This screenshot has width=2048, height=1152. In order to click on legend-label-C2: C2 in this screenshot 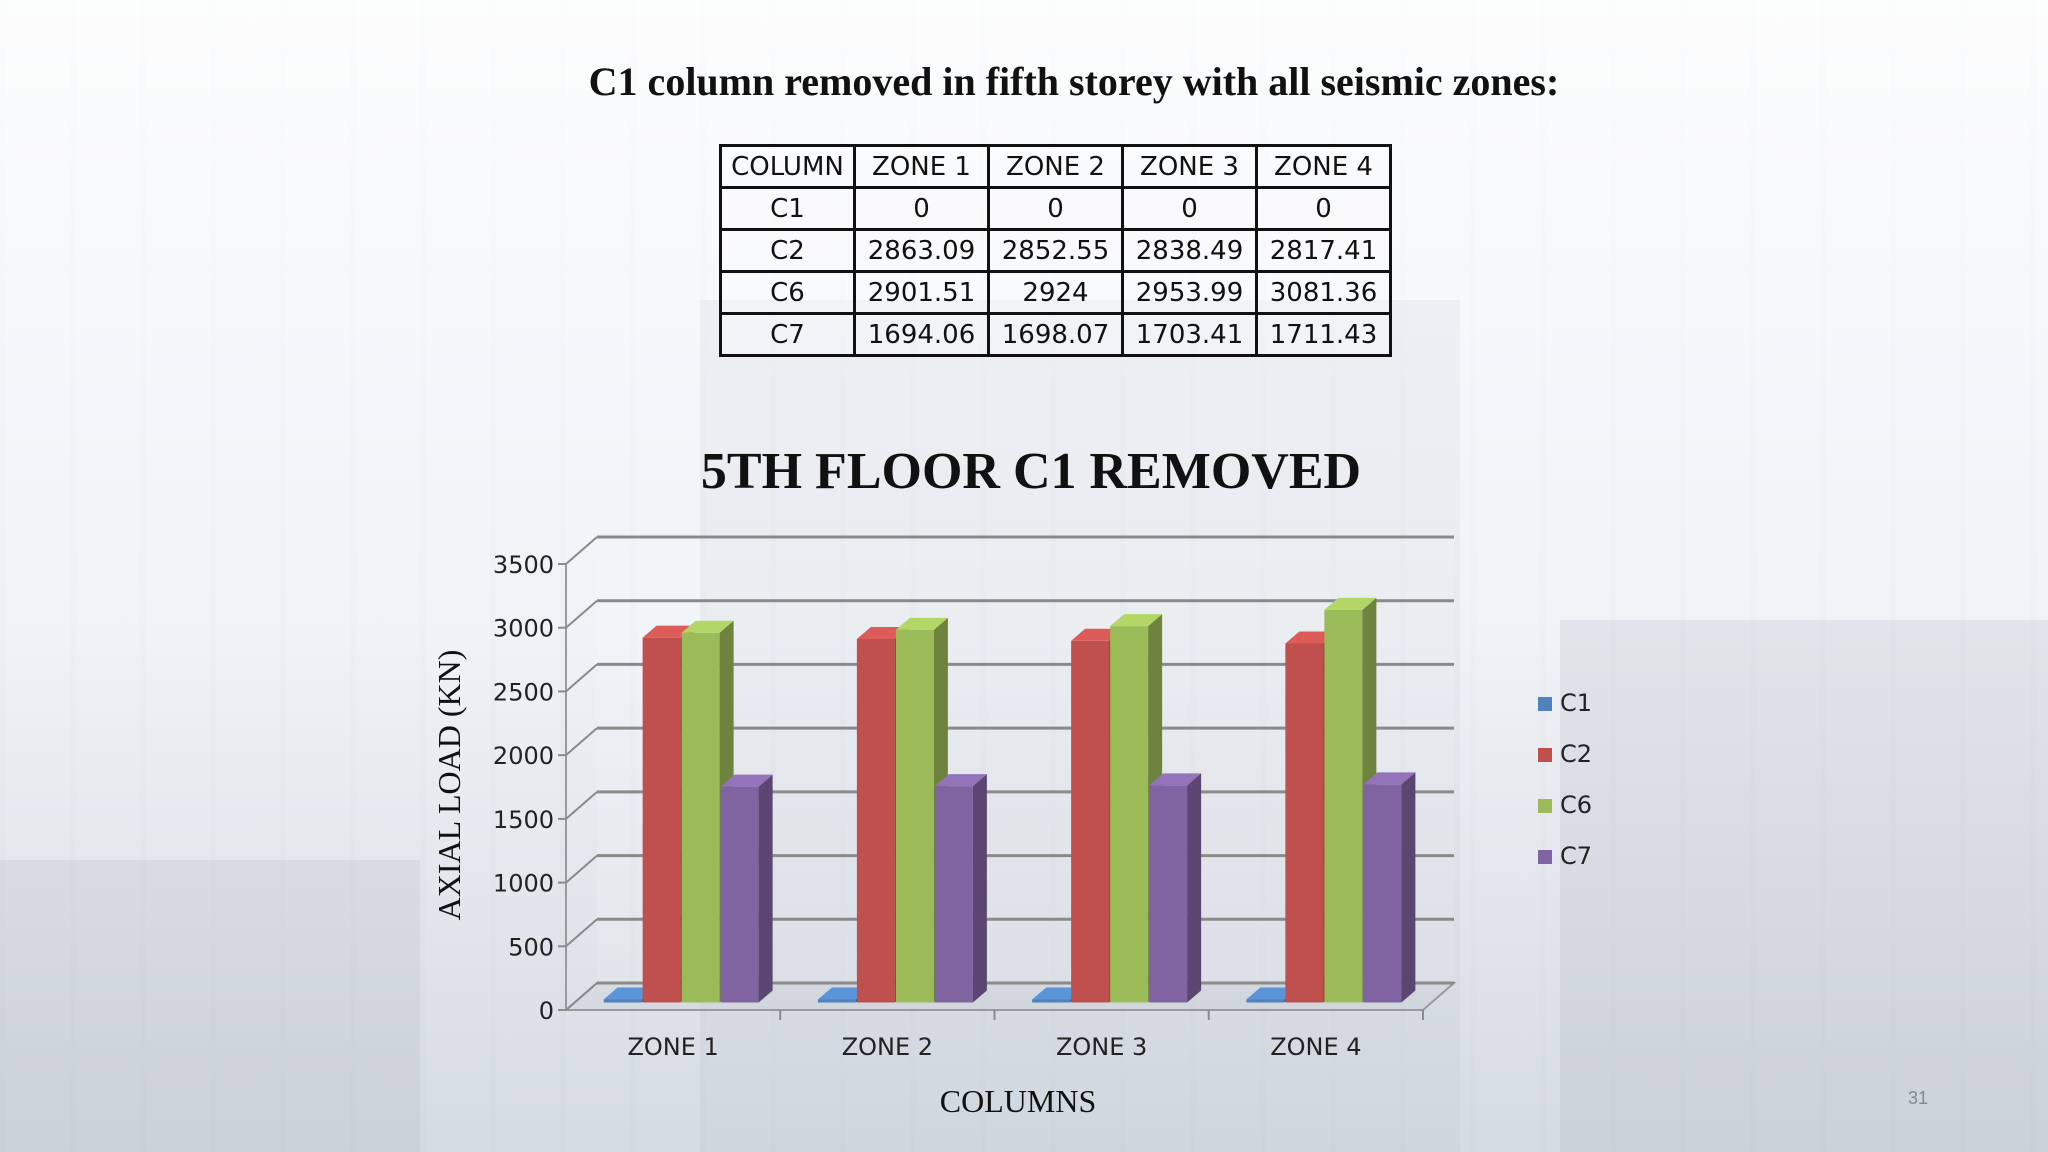, I will do `click(1576, 754)`.